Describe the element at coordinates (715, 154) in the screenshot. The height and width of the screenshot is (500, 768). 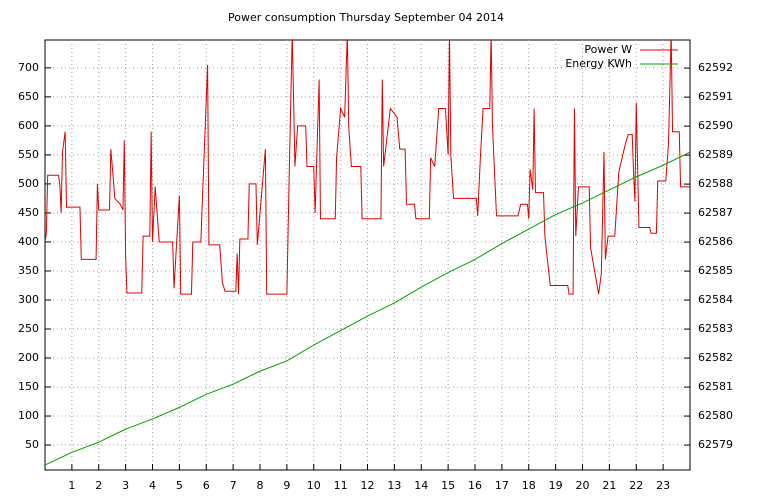
I see `y2-tick-label: 62589` at that location.